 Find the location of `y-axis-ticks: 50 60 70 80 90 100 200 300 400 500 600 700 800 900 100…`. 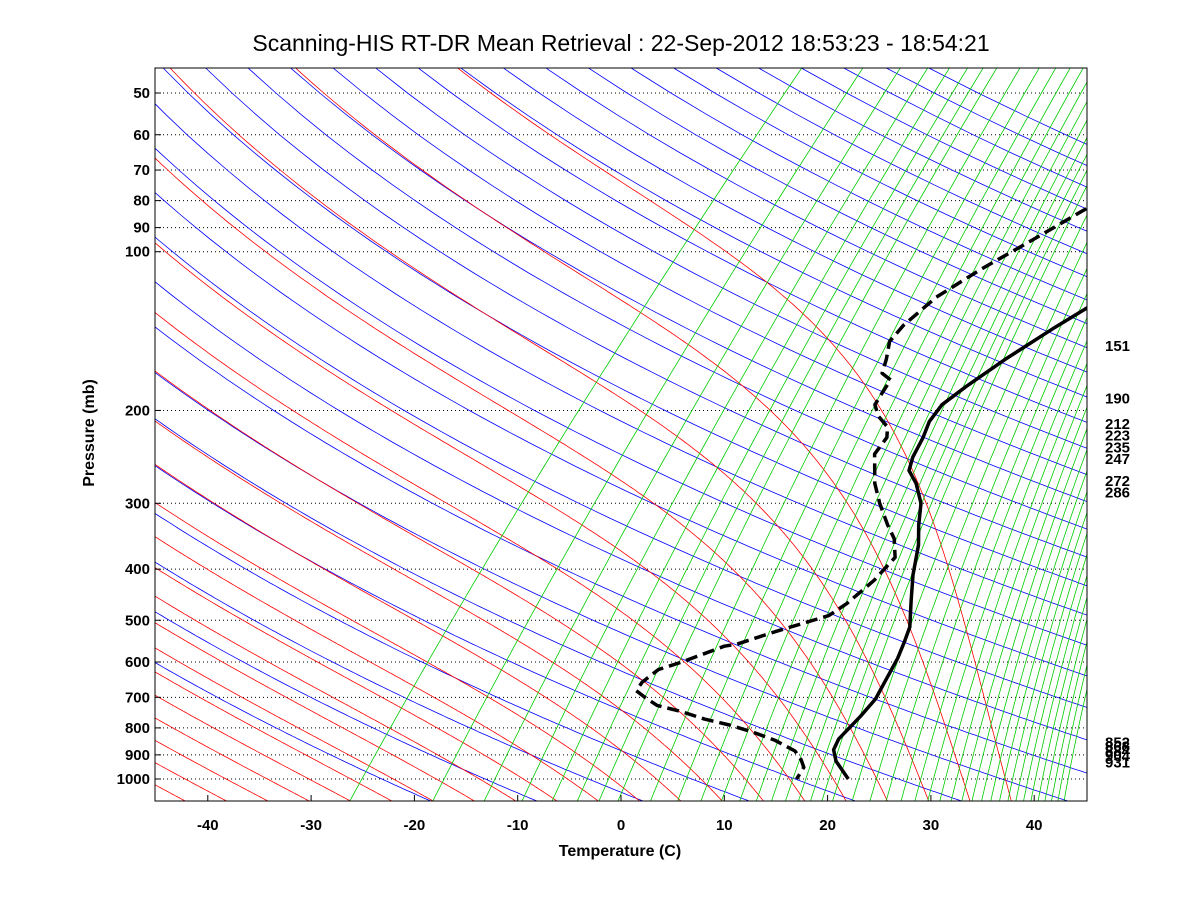

y-axis-ticks: 50 60 70 80 90 100 200 300 400 500 600 700 800 900 100… is located at coordinates (139, 436).